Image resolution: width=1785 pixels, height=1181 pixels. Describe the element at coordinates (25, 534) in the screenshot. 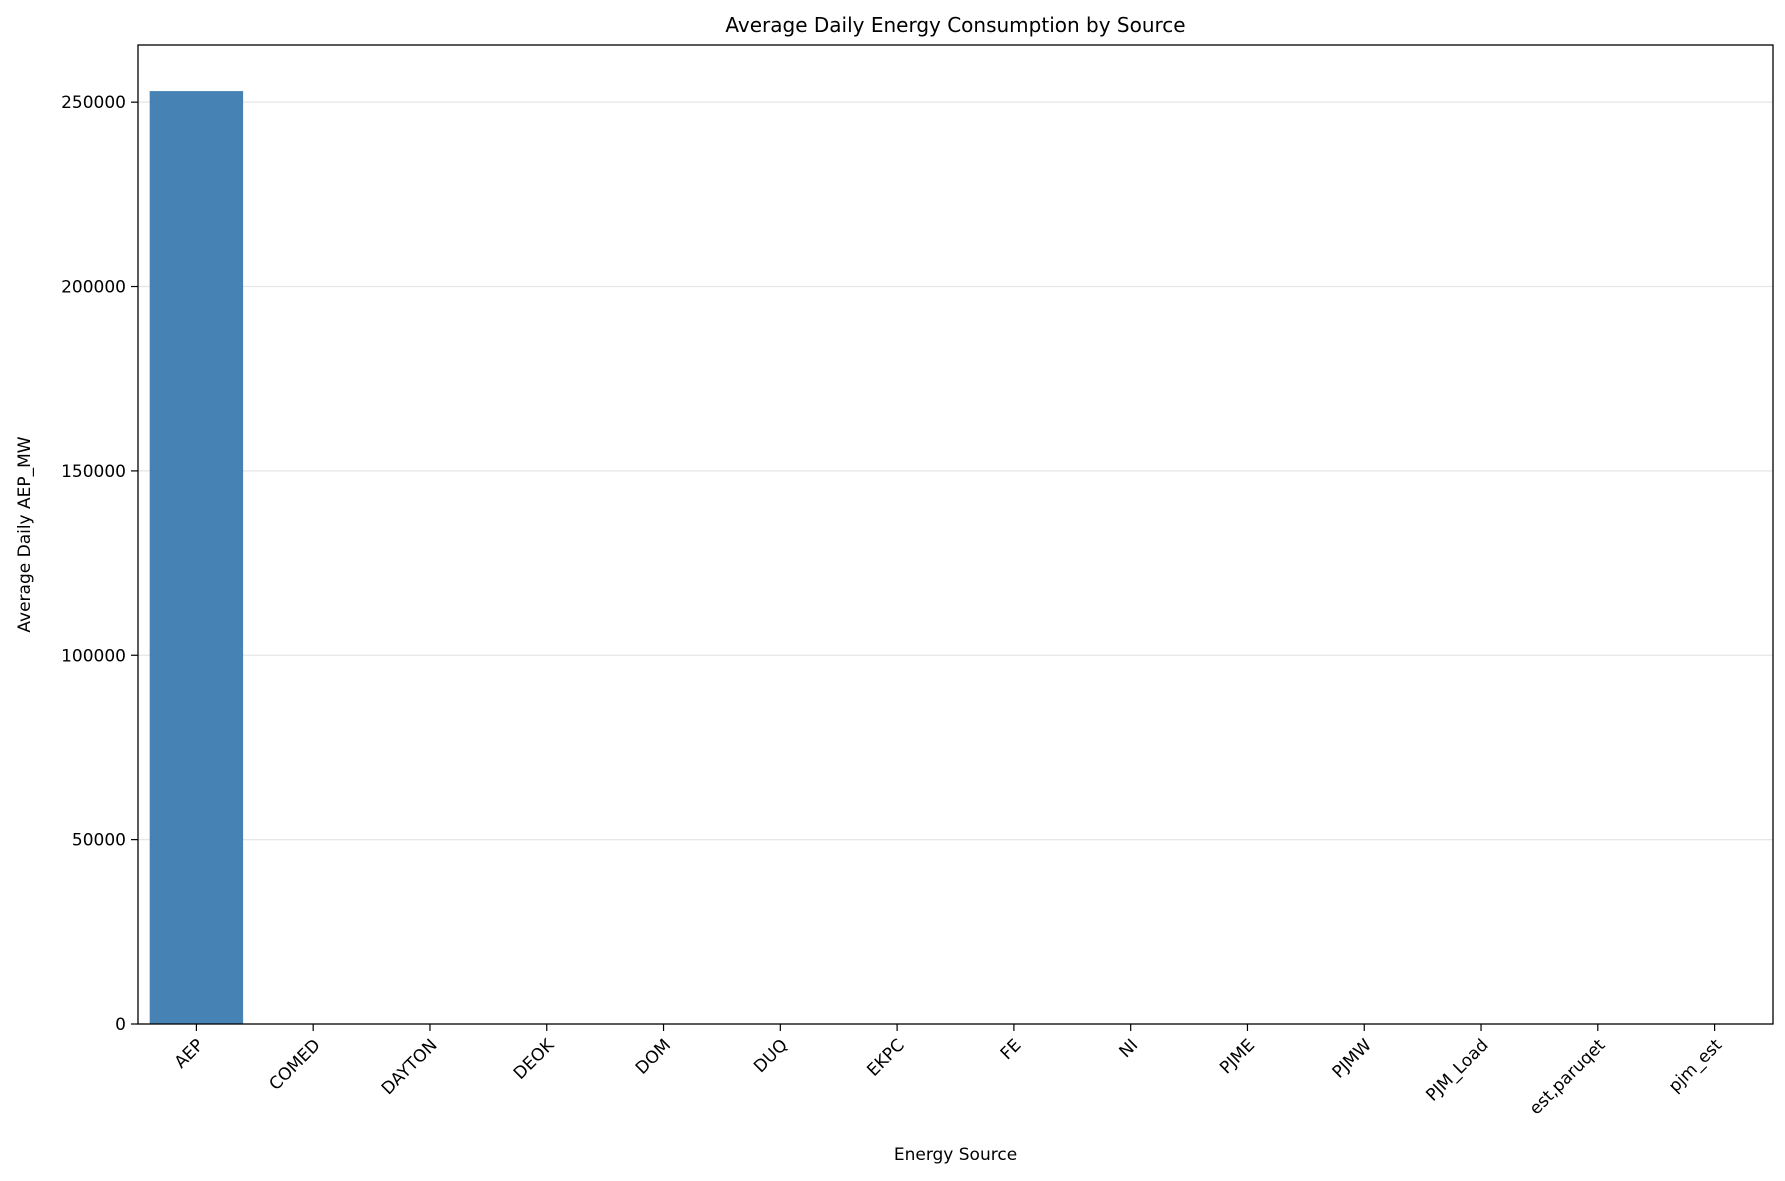

I see `y-axis-label: Average Daily AEP_MW` at that location.